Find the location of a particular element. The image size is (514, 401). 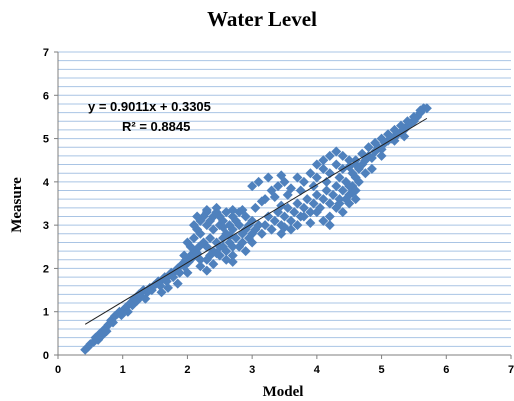

x-tick-label: 4 is located at coordinates (317, 370).